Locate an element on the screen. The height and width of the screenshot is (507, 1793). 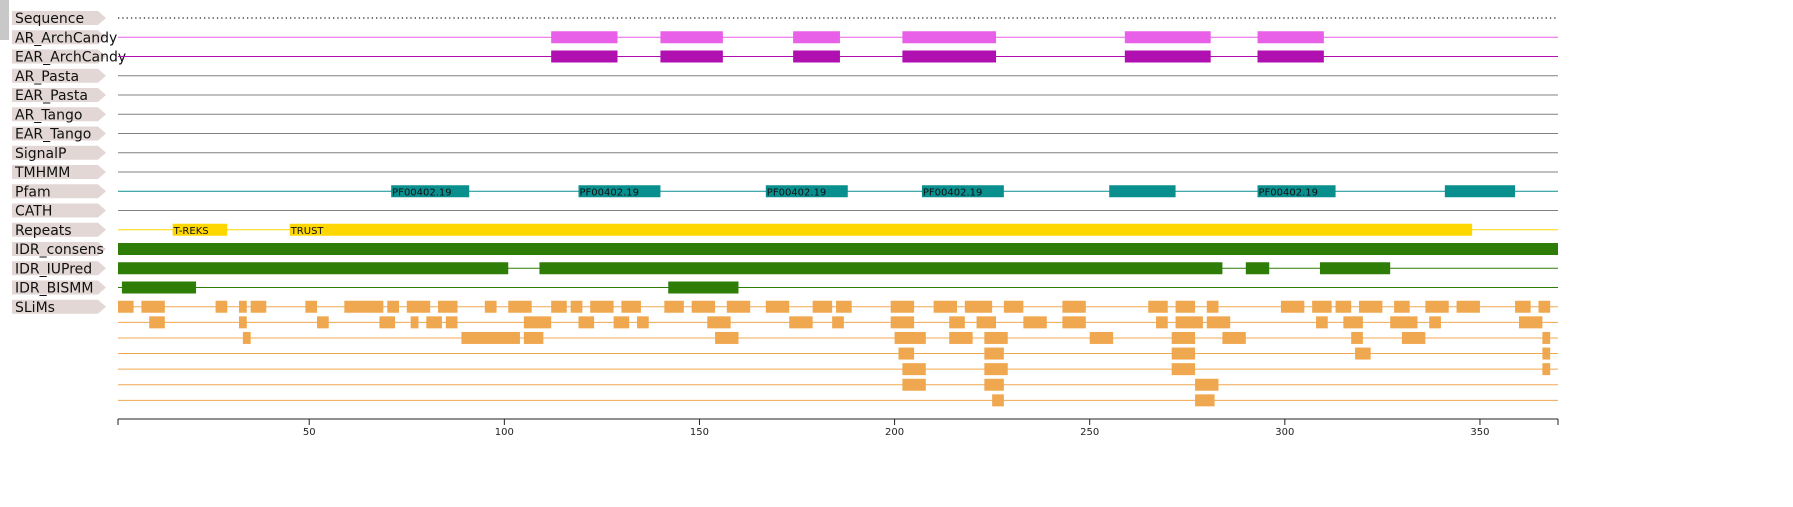
track-label-repeats: Repeats is located at coordinates (59, 230).